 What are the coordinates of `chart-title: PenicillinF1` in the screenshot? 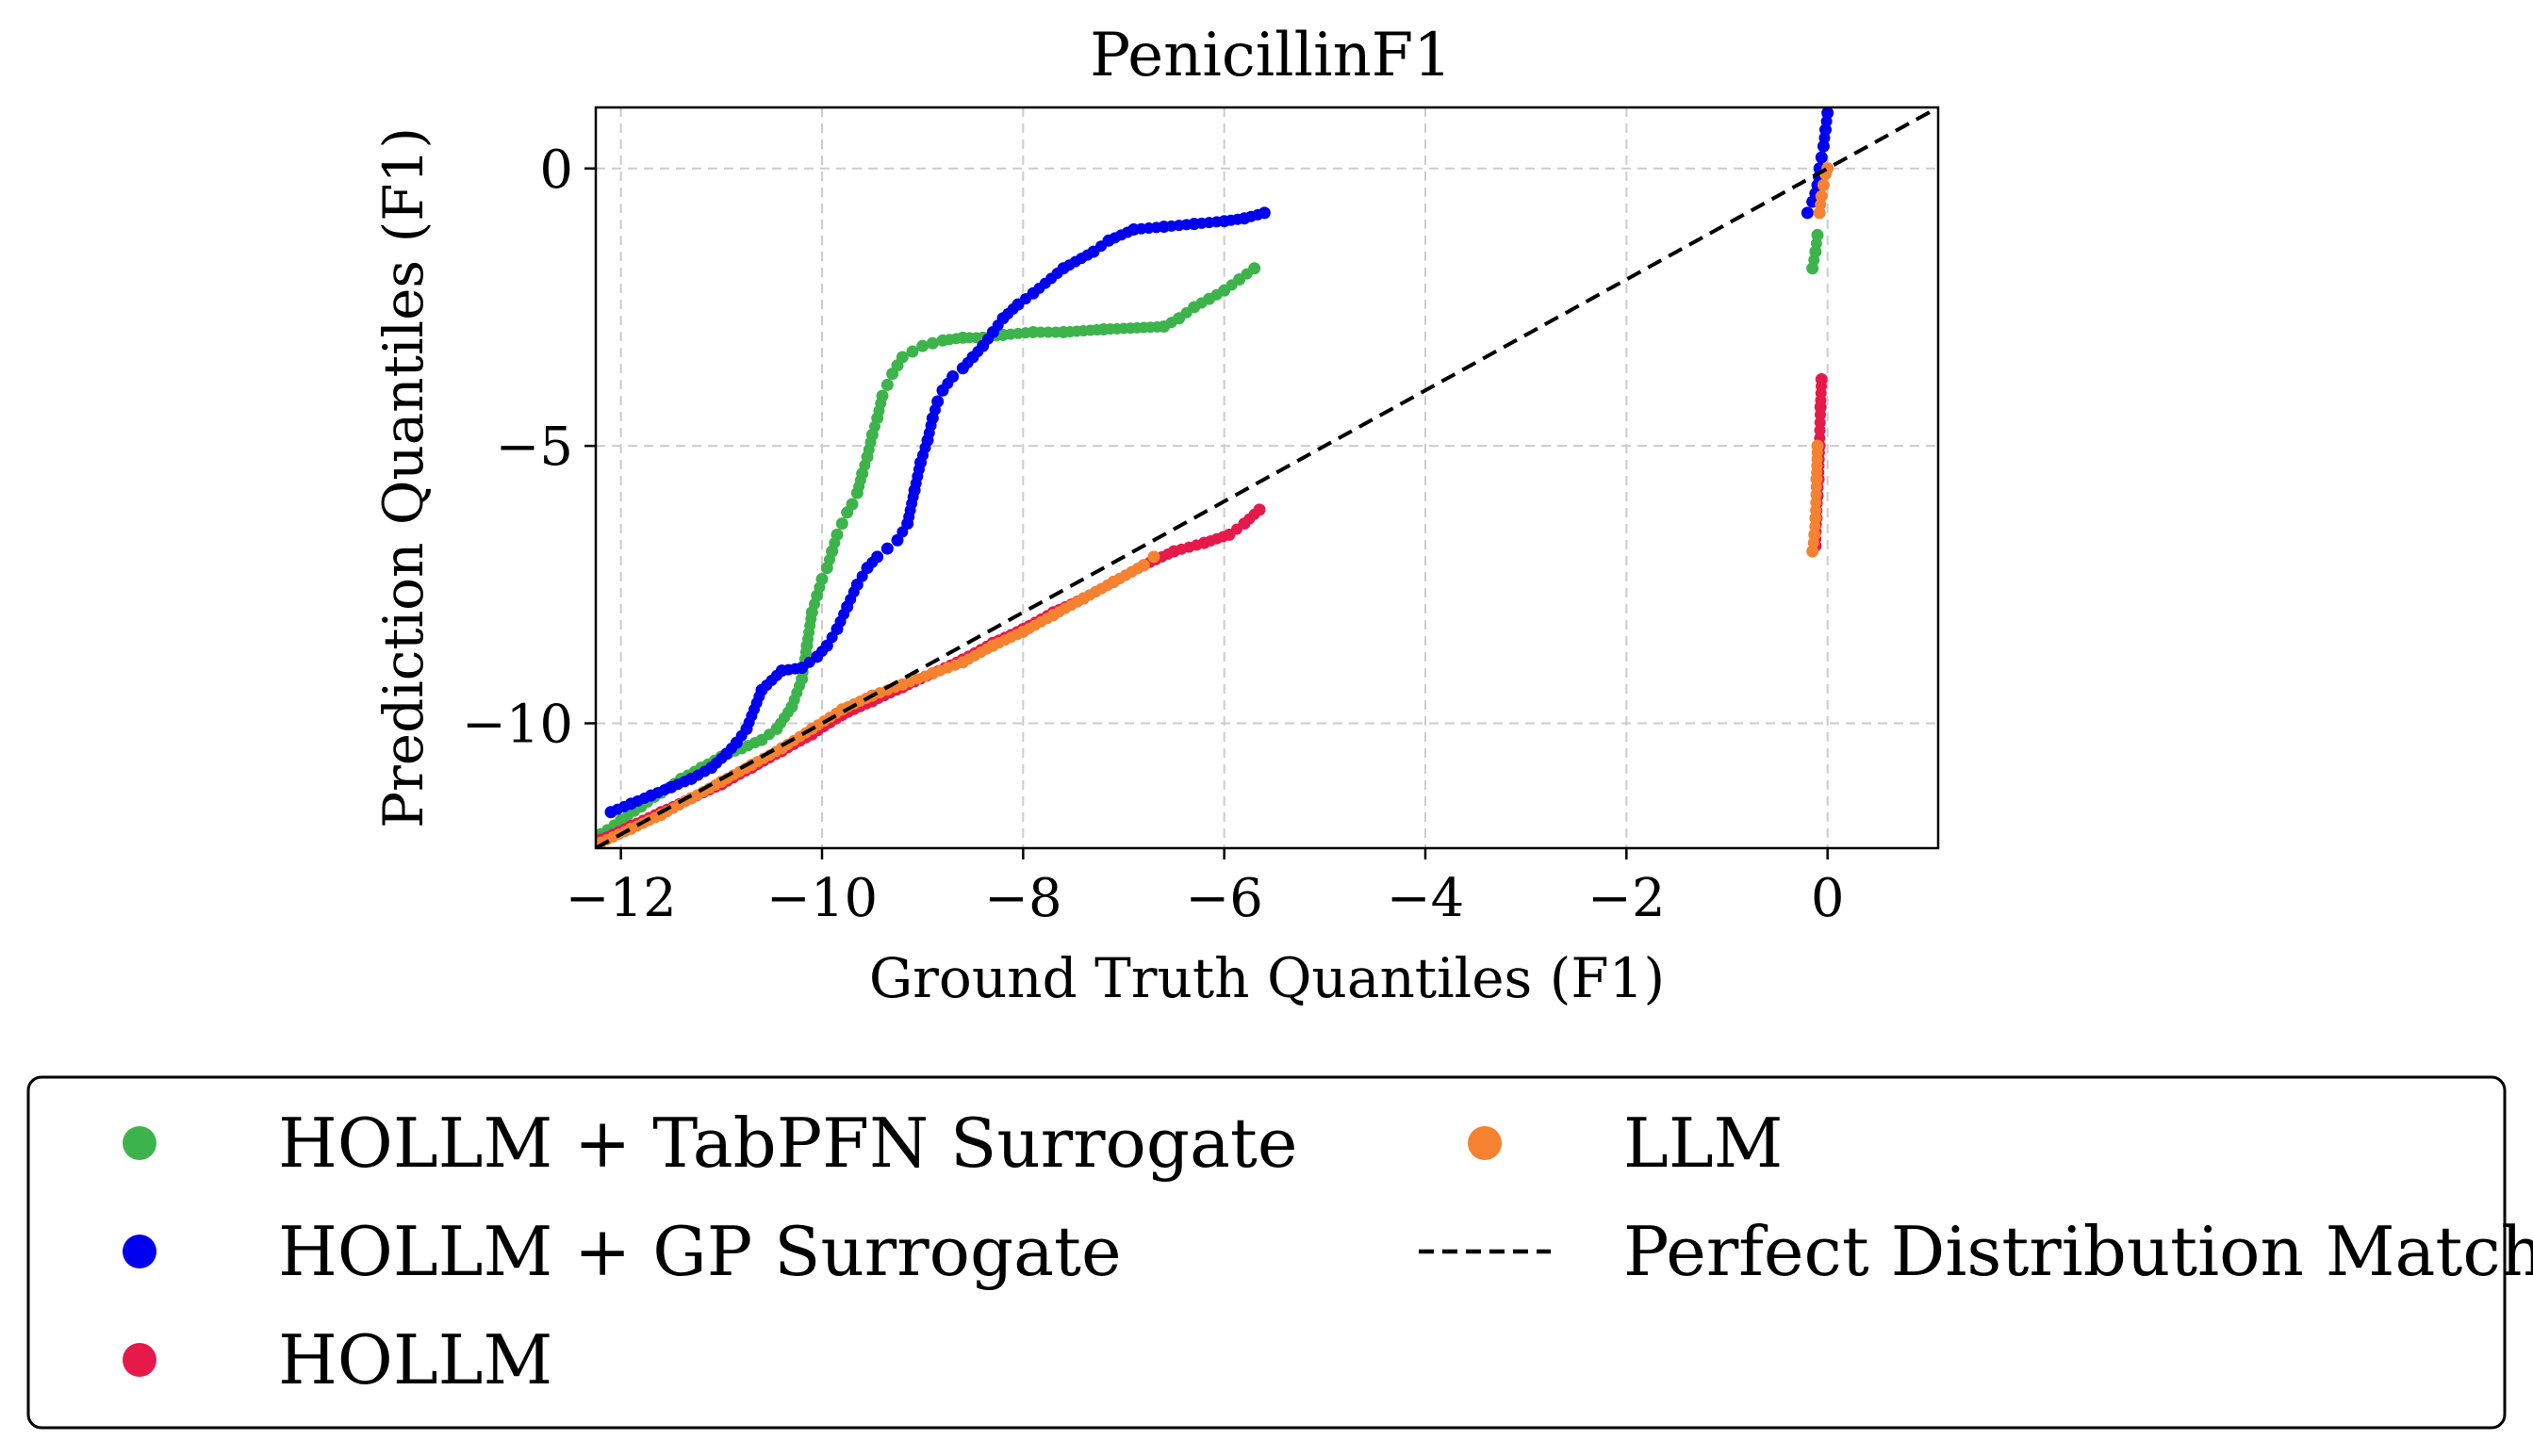 It's located at (1271, 55).